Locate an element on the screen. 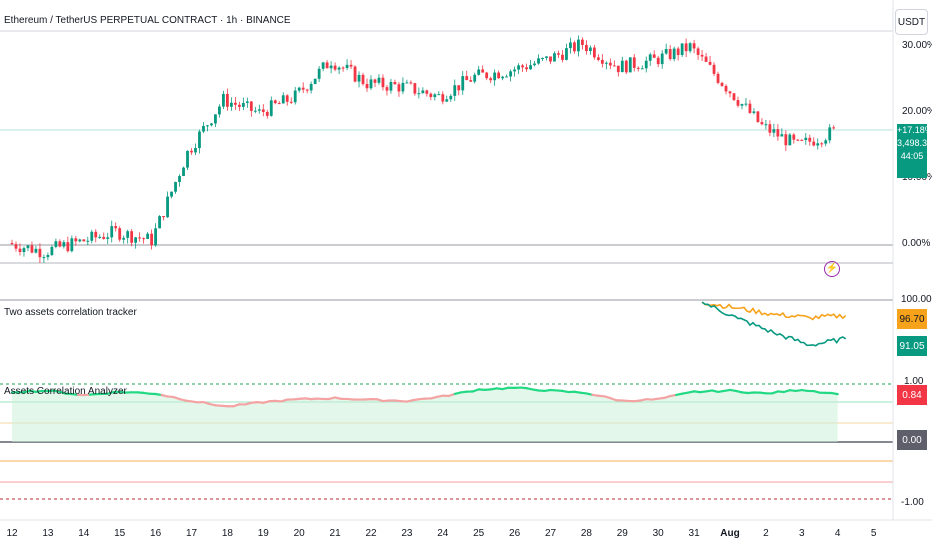  x-tick-label: 26 is located at coordinates (514, 533).